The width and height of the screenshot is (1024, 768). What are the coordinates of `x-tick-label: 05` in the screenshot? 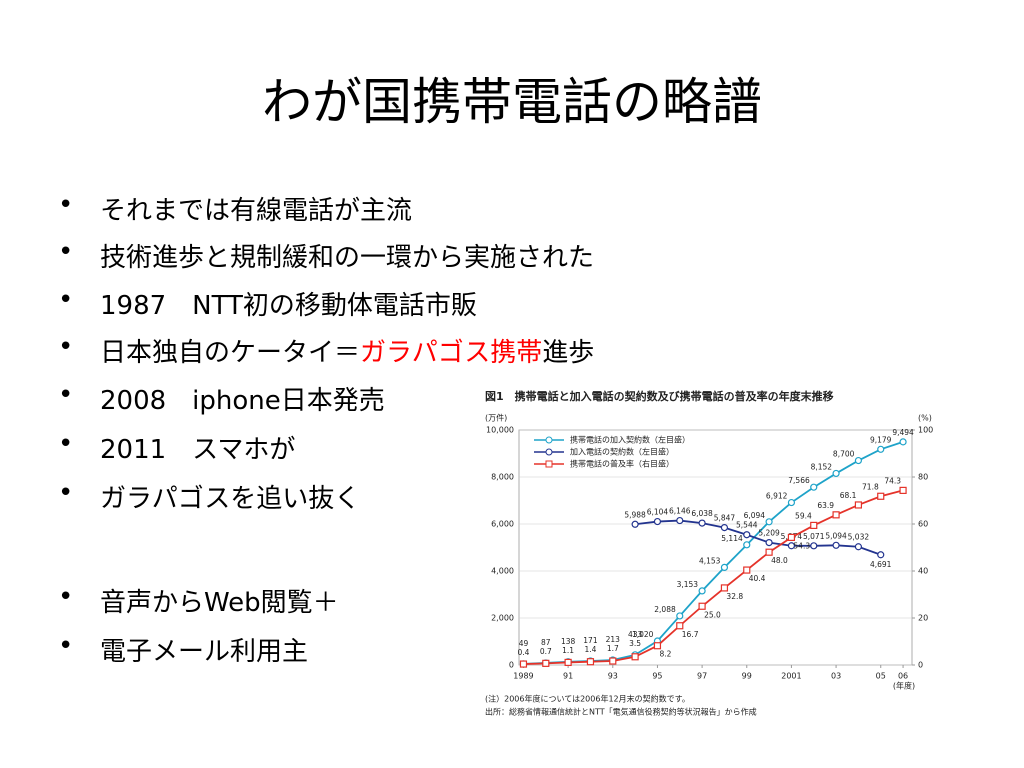 It's located at (881, 676).